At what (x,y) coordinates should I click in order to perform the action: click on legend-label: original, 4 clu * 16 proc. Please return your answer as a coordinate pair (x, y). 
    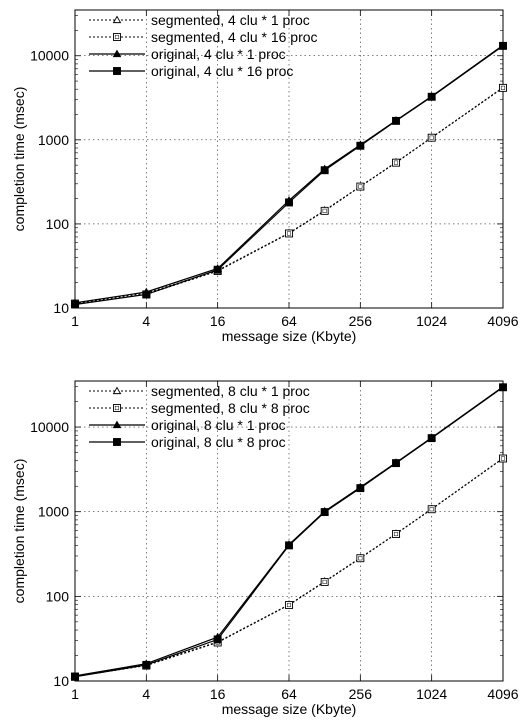
    Looking at the image, I should click on (222, 71).